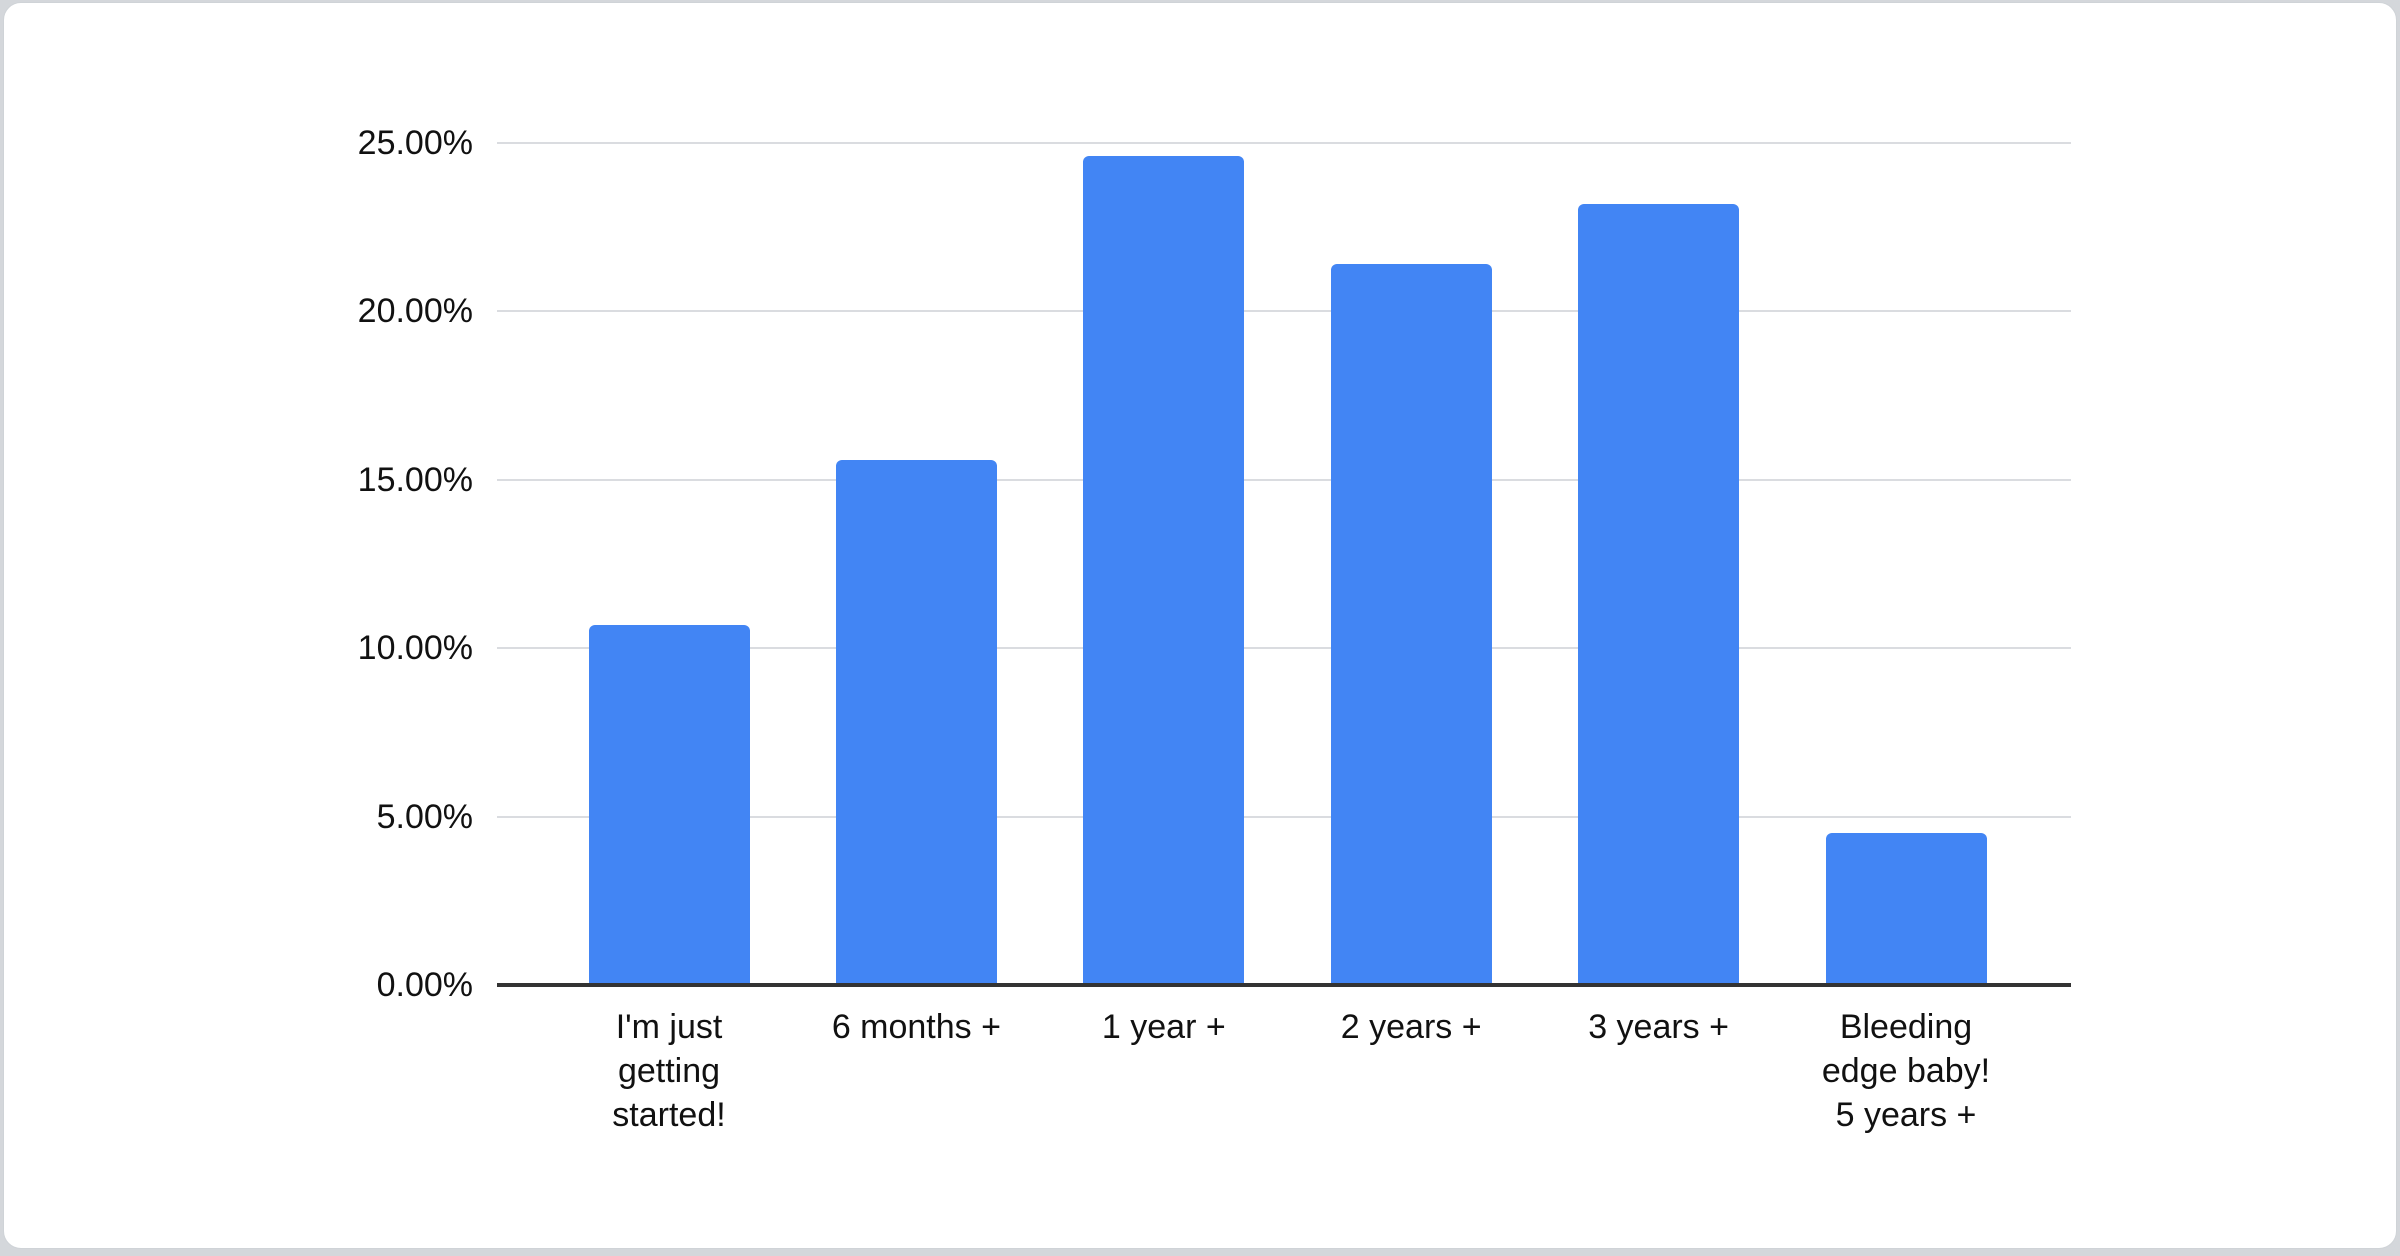  I want to click on y-axis-tick-label: 20.00%, so click(415, 311).